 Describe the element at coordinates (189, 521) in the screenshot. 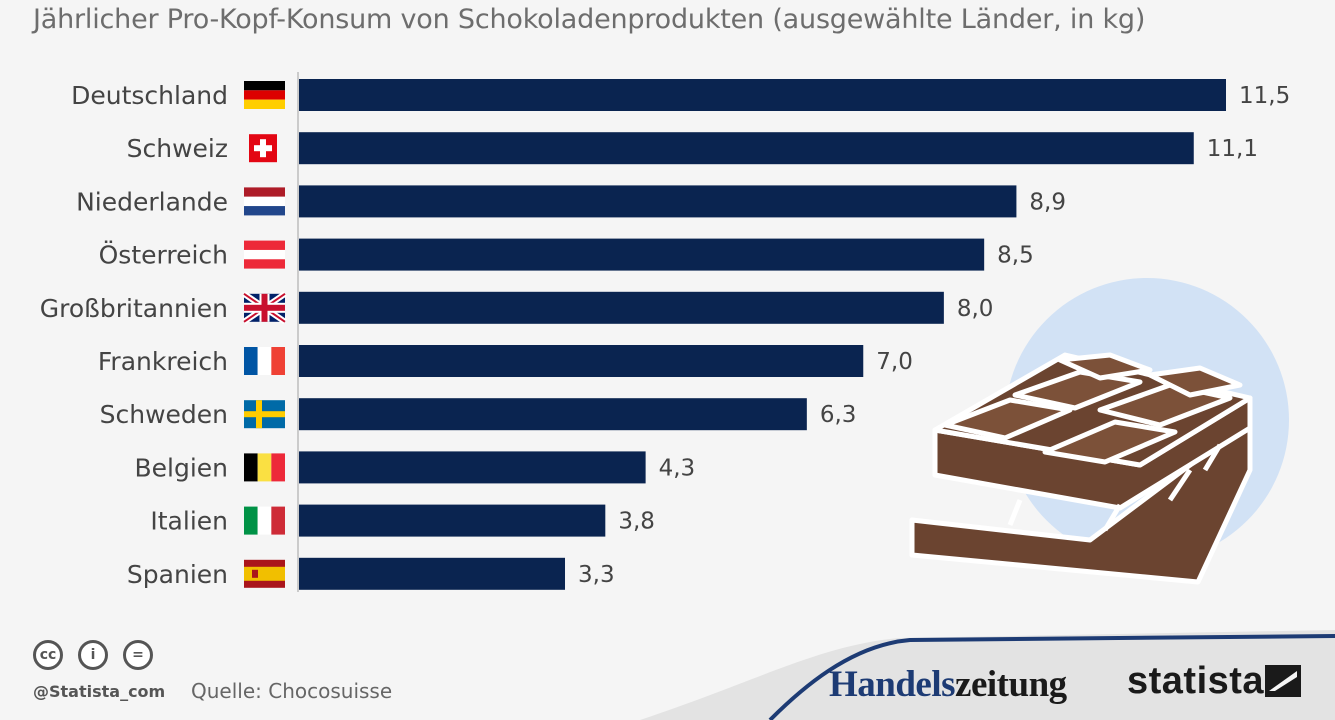

I see `category-label-8: Italien` at that location.